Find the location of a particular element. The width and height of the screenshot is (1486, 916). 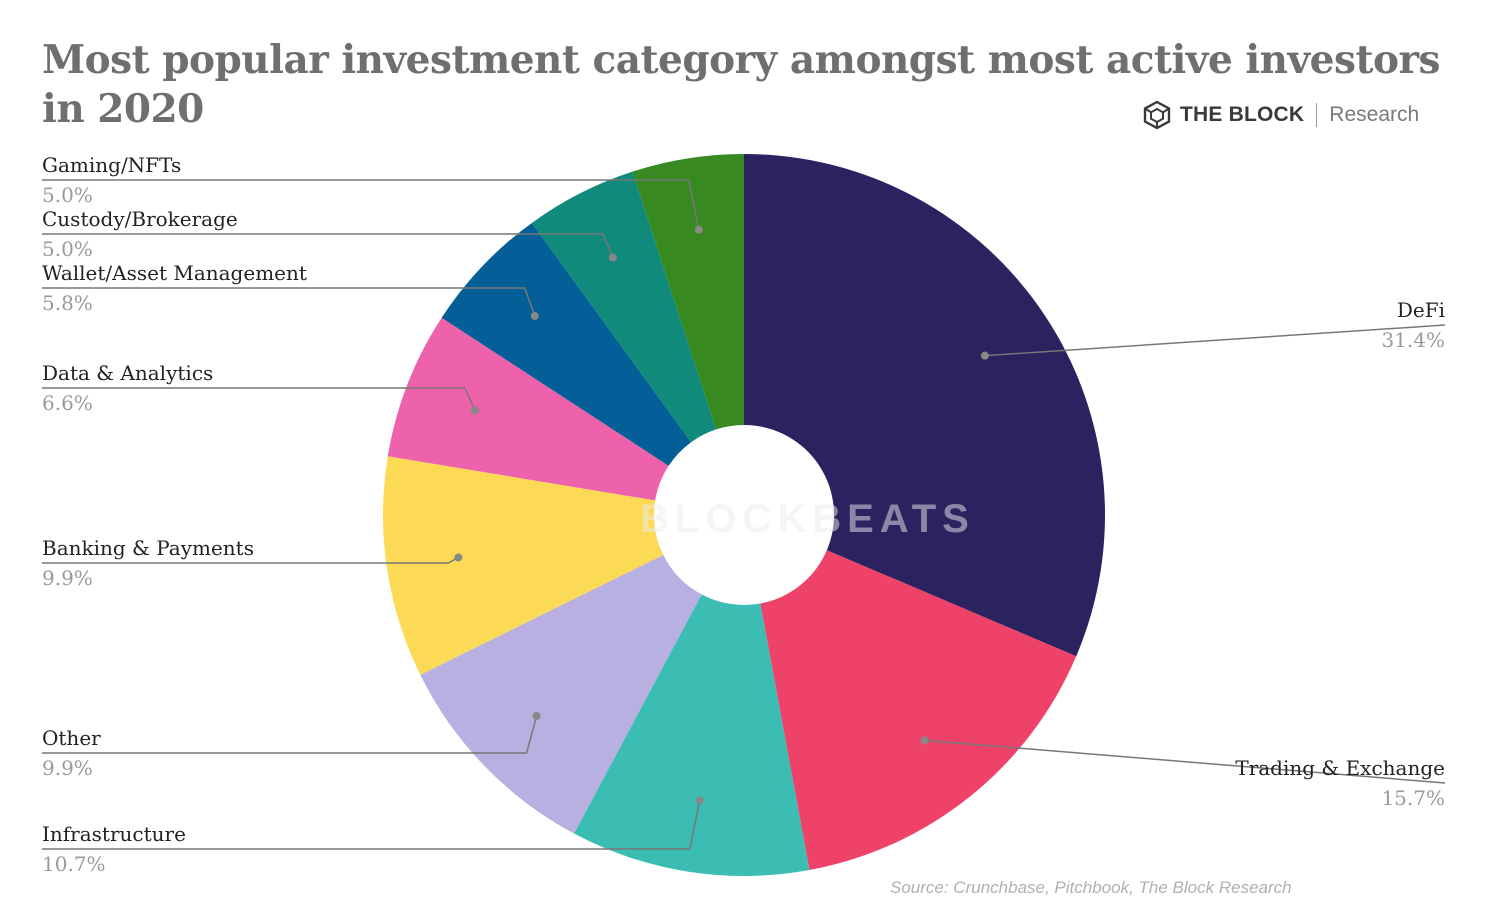

leader-line-defi is located at coordinates (1215, 340).